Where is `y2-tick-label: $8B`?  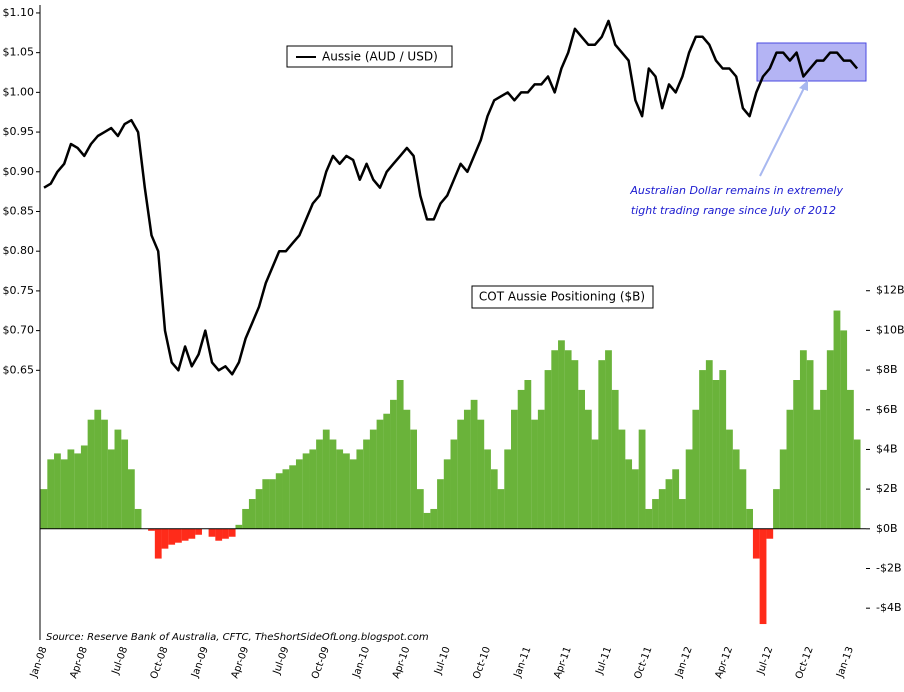 y2-tick-label: $8B is located at coordinates (887, 369).